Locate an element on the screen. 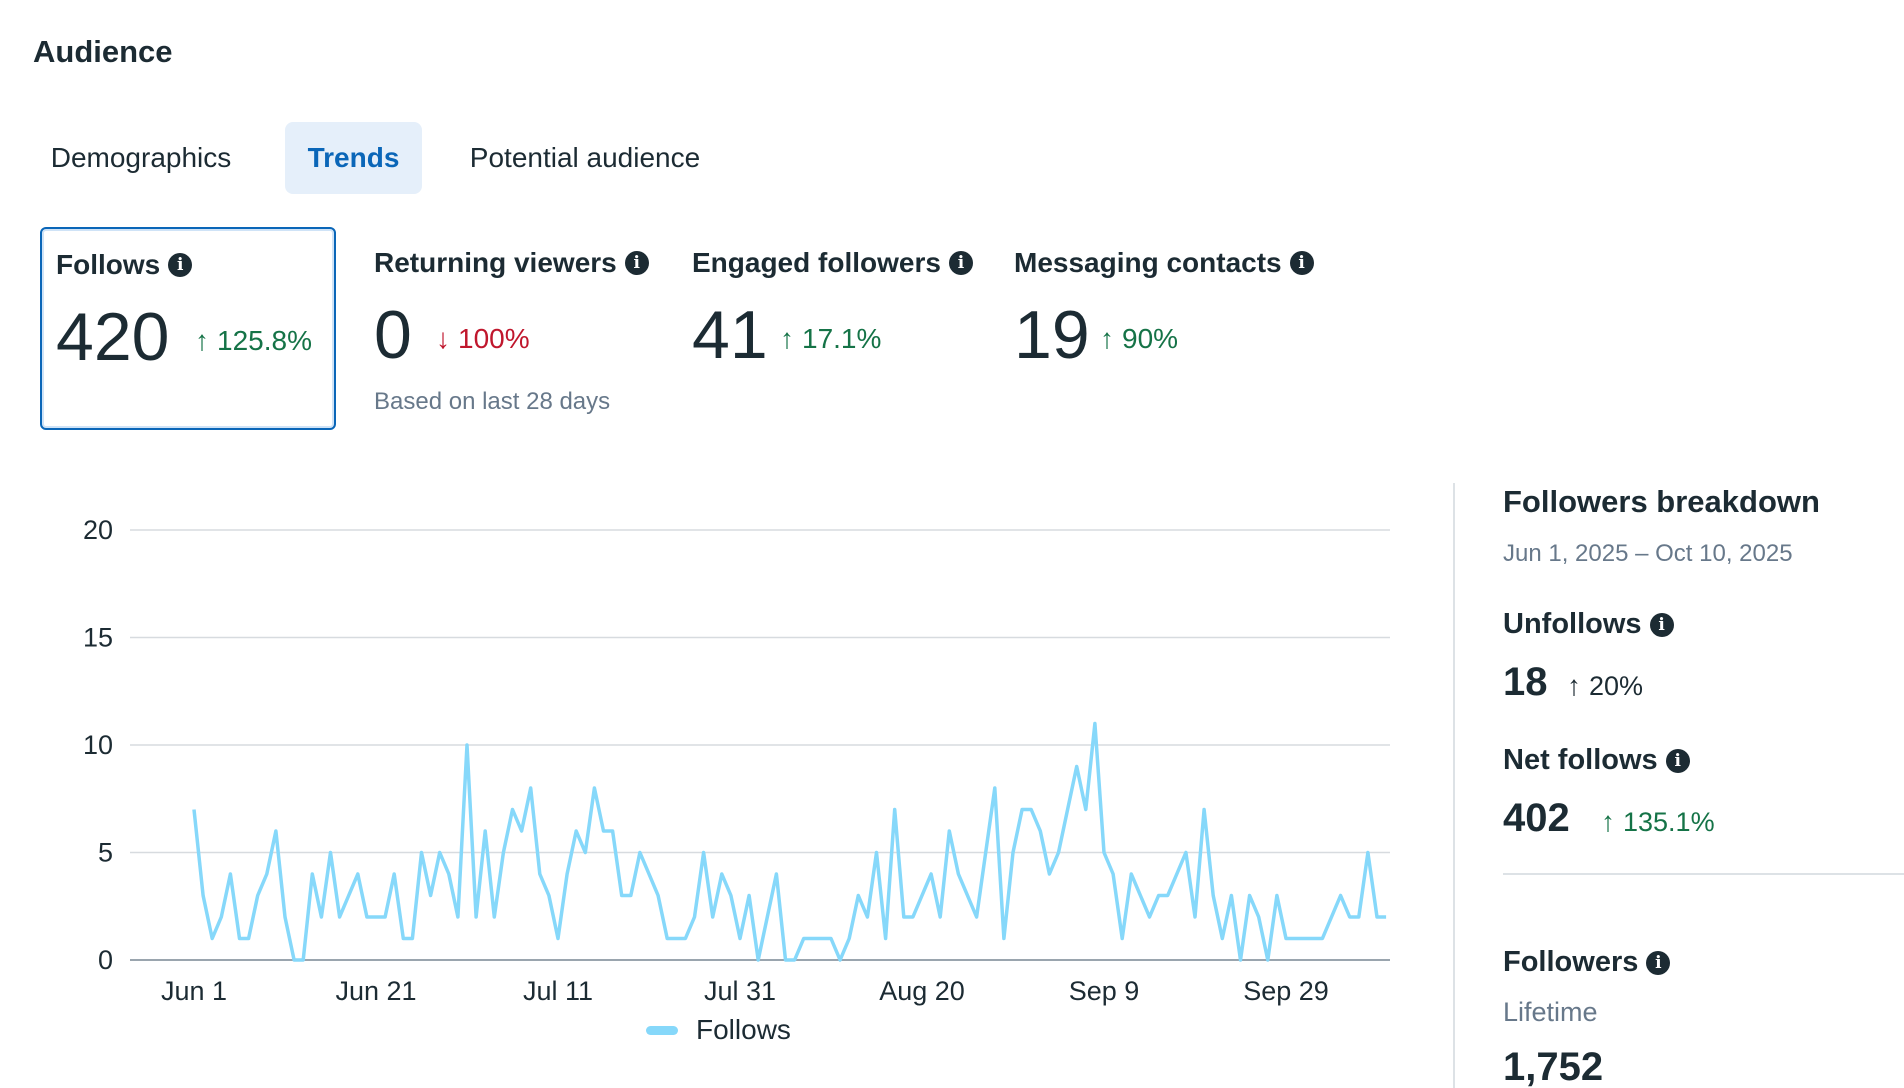 The height and width of the screenshot is (1088, 1904). x-tick-label: Jul 31 is located at coordinates (740, 991).